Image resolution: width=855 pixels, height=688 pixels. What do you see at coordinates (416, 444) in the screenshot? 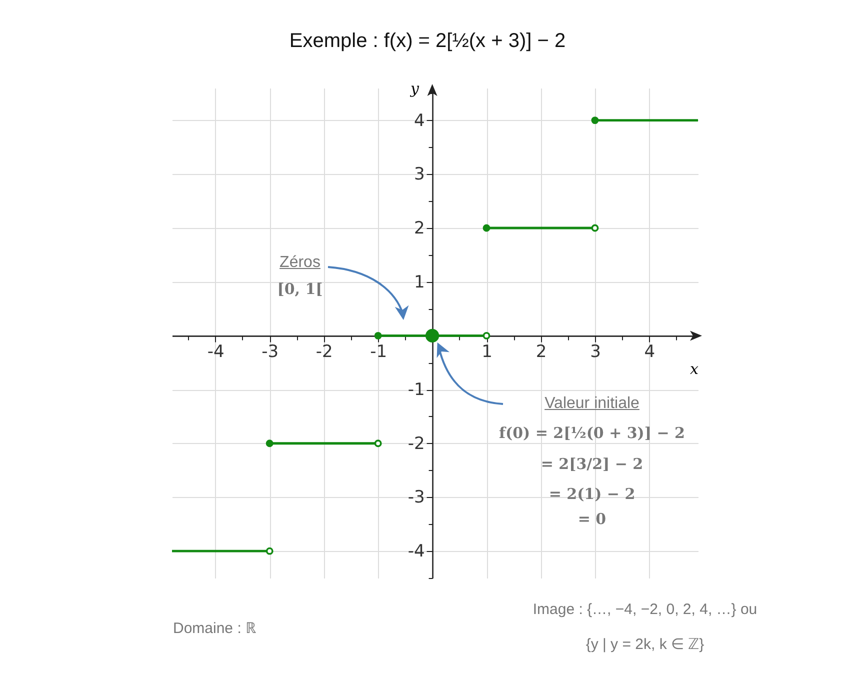
I see `y-tick-label: -2` at bounding box center [416, 444].